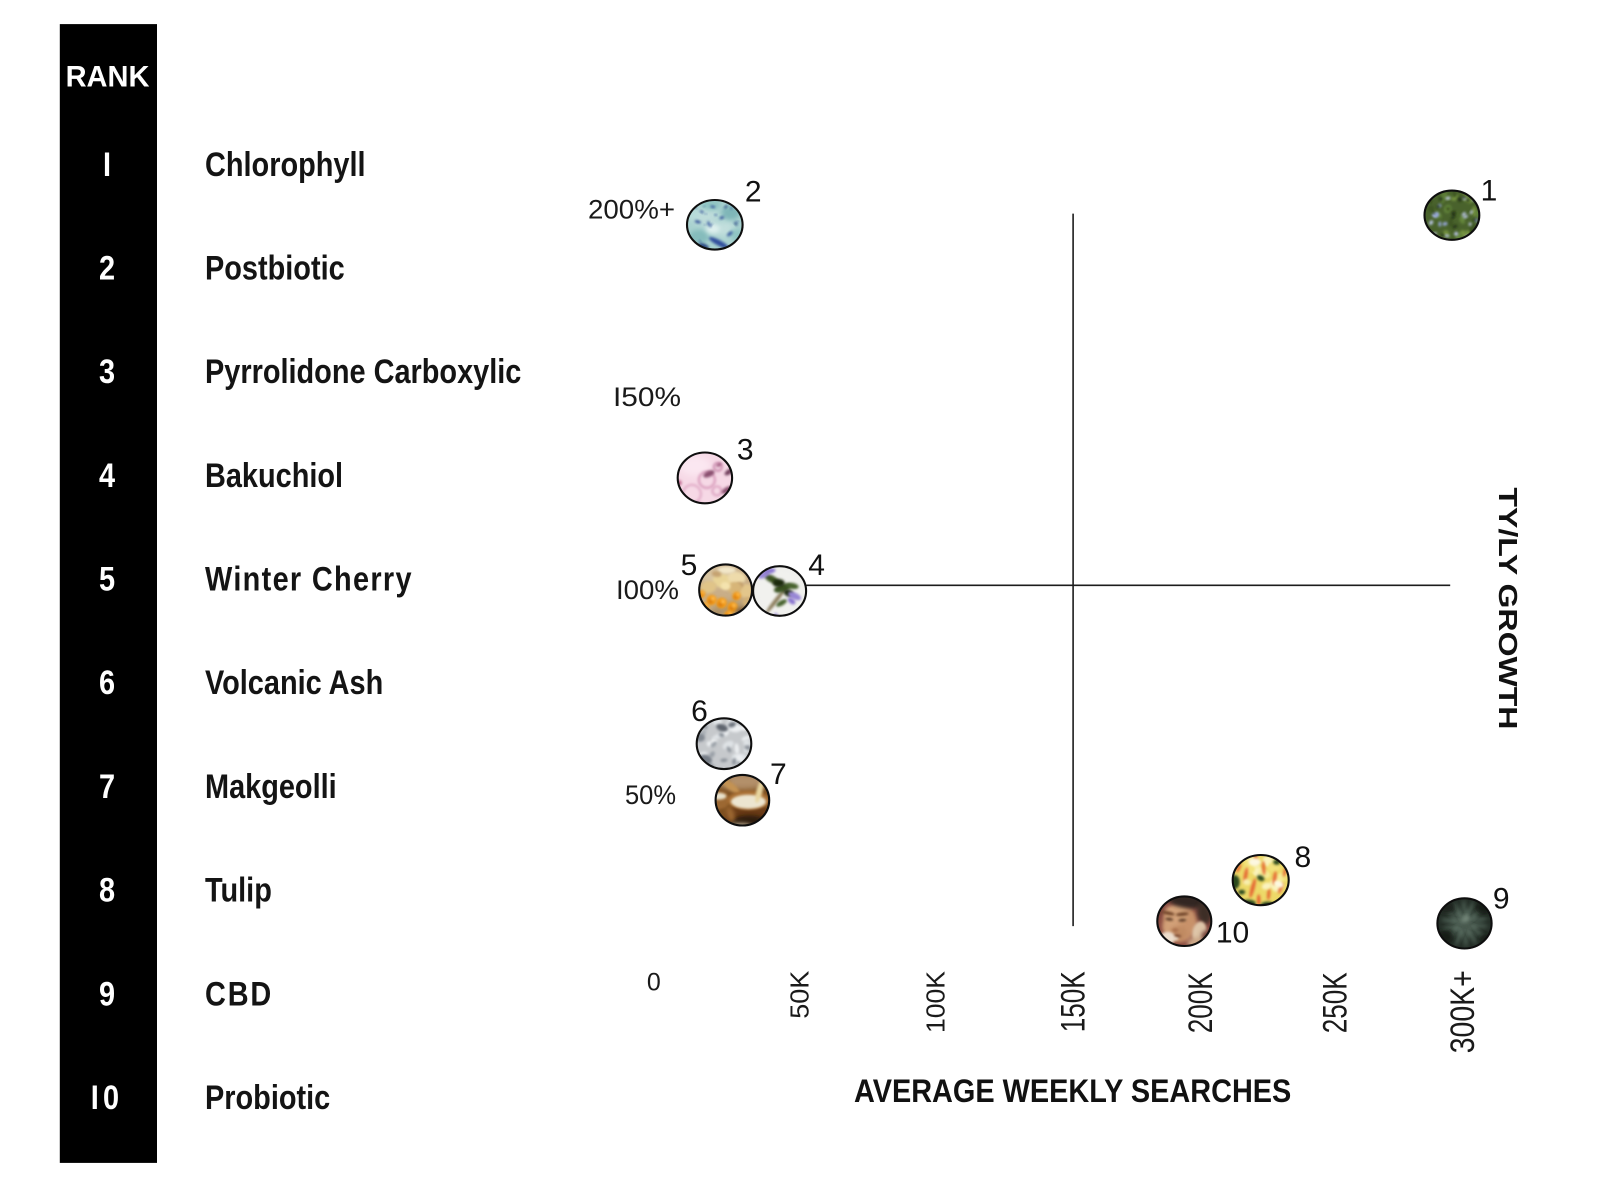 The width and height of the screenshot is (1612, 1186). I want to click on svg-text: CBD, so click(238, 993).